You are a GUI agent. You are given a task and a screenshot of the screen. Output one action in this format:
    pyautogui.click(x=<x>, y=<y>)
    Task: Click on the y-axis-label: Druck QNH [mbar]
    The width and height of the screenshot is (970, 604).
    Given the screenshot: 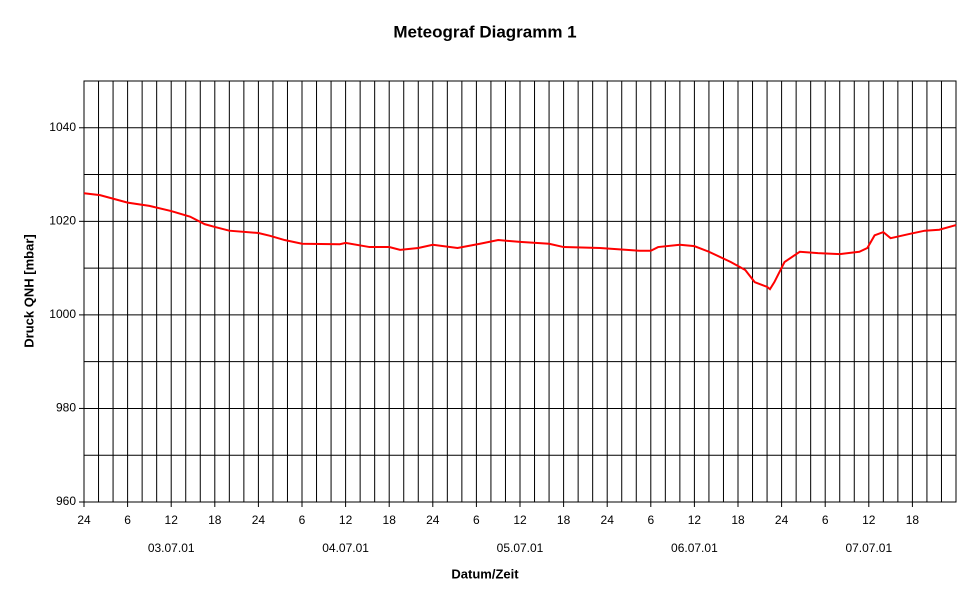 What is the action you would take?
    pyautogui.click(x=28, y=290)
    